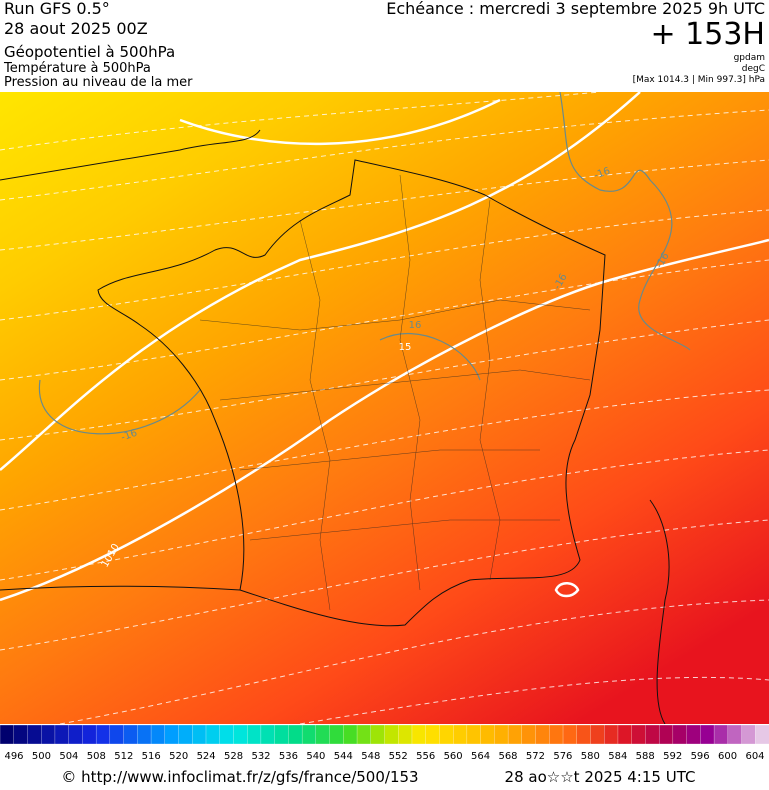 This screenshot has height=790, width=769. Describe the element at coordinates (96, 756) in the screenshot. I see `colorbar-label: 508` at that location.